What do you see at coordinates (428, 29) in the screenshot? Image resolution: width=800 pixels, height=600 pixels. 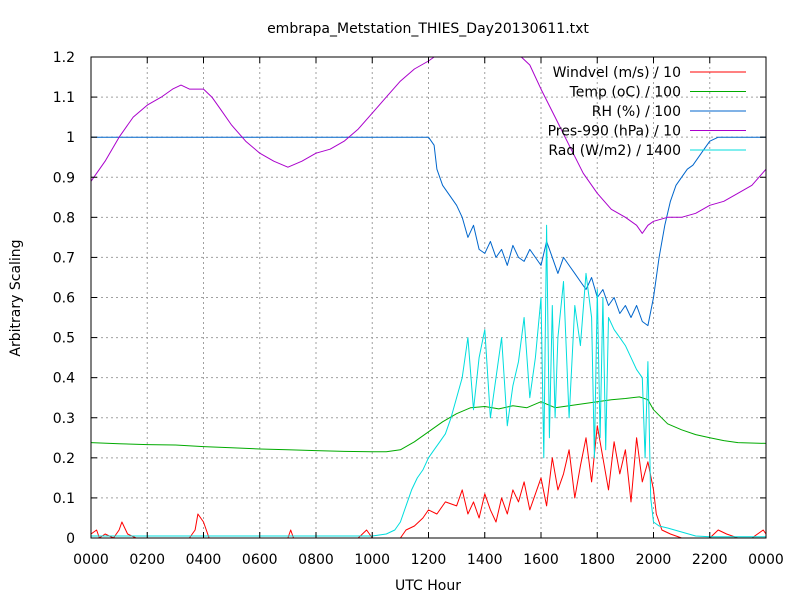 I see `chart-title: embrapa_Metstation_THIES_Day20130611.txt` at bounding box center [428, 29].